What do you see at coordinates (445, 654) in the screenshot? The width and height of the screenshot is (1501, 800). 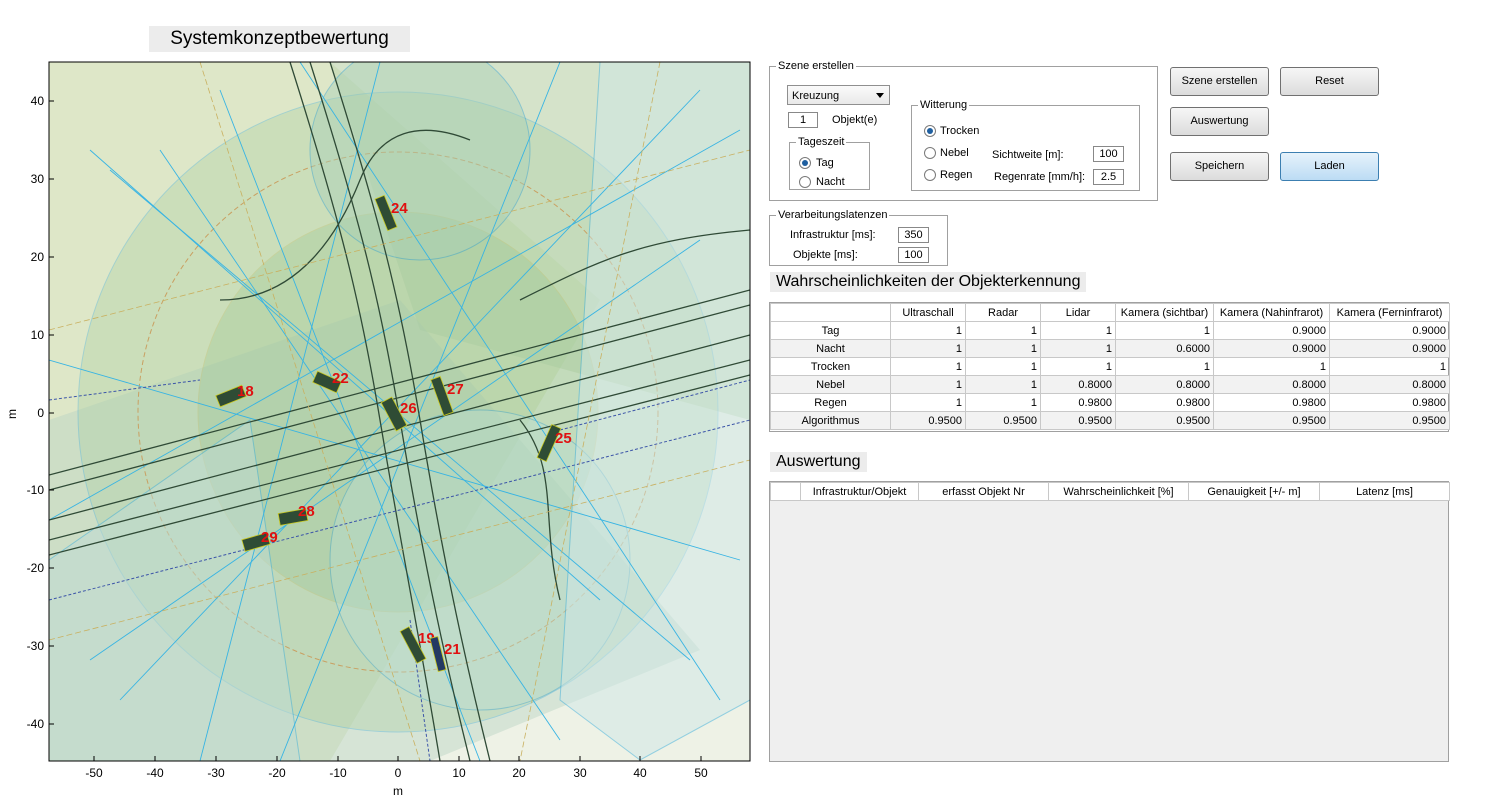 I see `object-21: 21` at bounding box center [445, 654].